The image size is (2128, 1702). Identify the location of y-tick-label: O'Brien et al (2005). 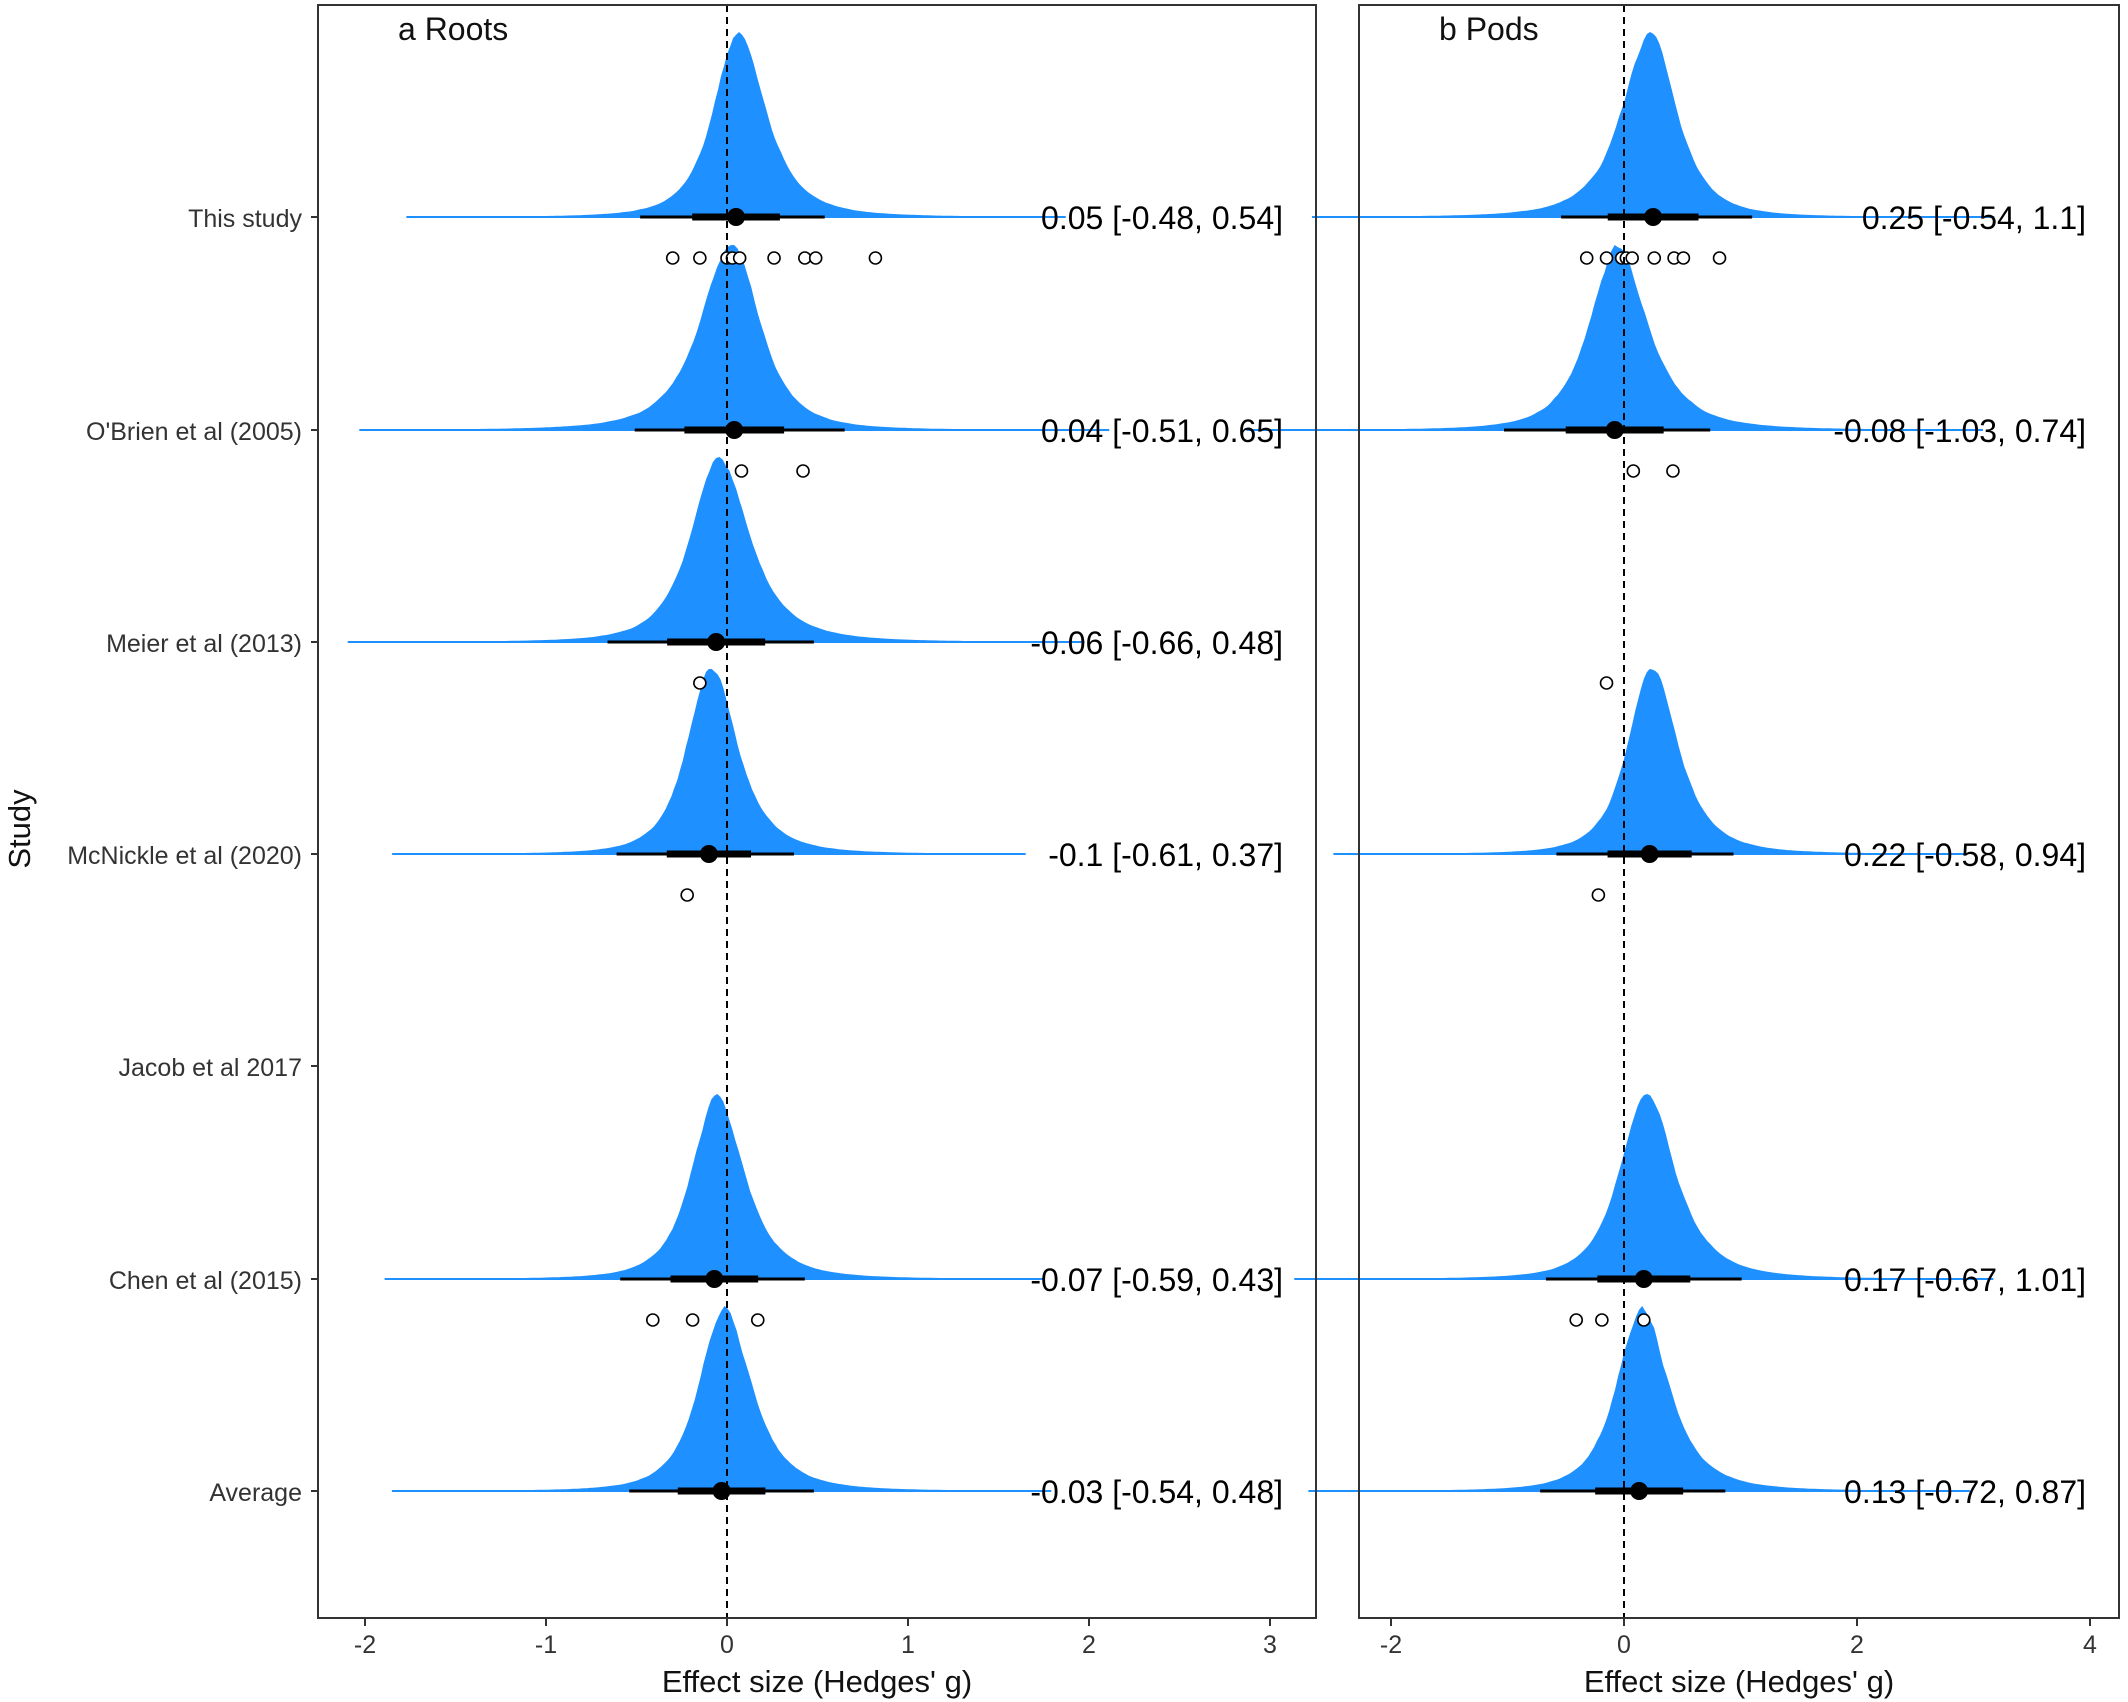
(194, 432).